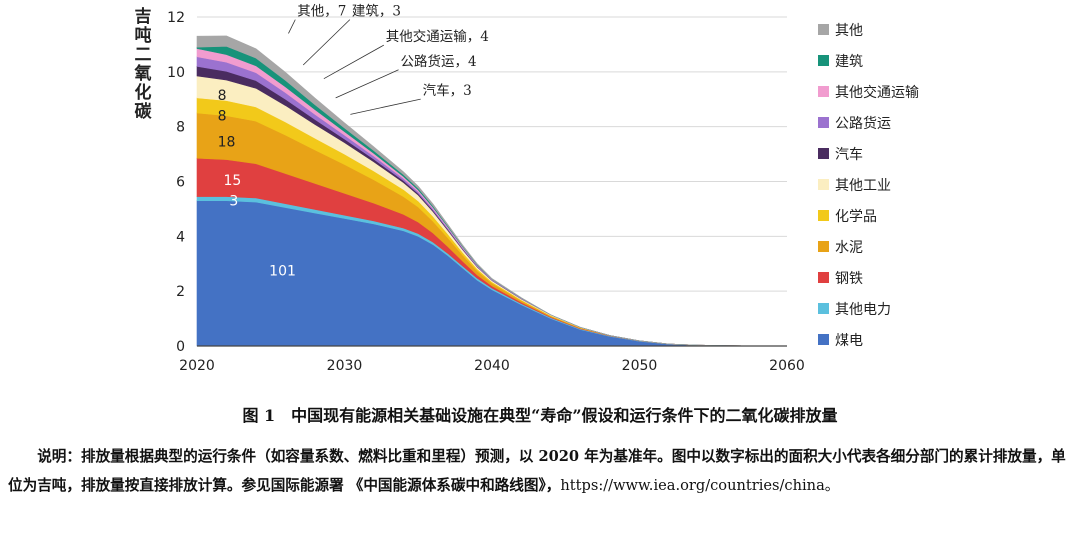 This screenshot has height=533, width=1080. I want to click on area-value-label: 3, so click(233, 202).